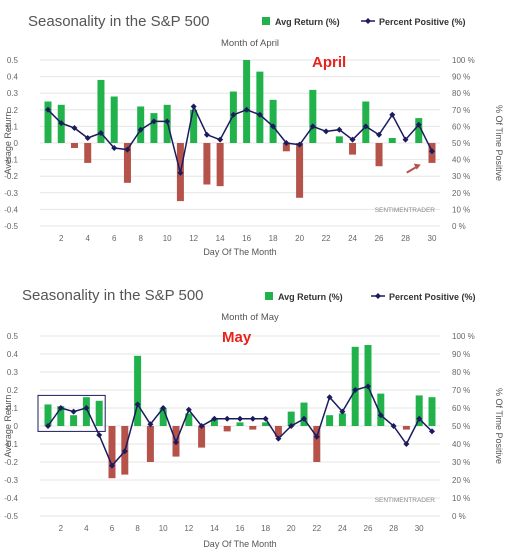 The width and height of the screenshot is (506, 555). I want to click on y2-tick-label: 40 %, so click(461, 444).